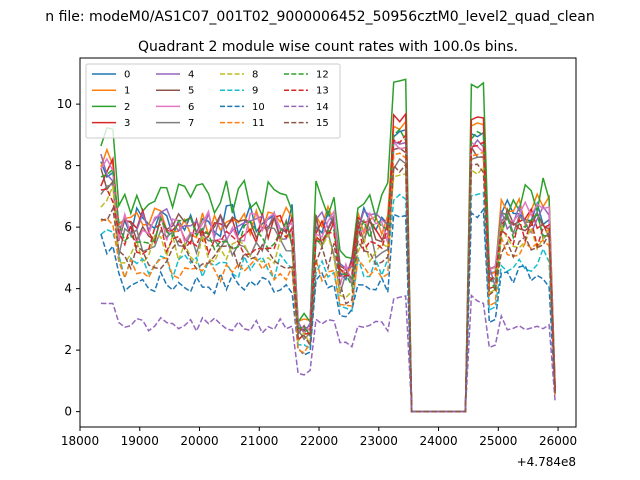  Describe the element at coordinates (322, 75) in the screenshot. I see `legend-label-12: 12` at that location.